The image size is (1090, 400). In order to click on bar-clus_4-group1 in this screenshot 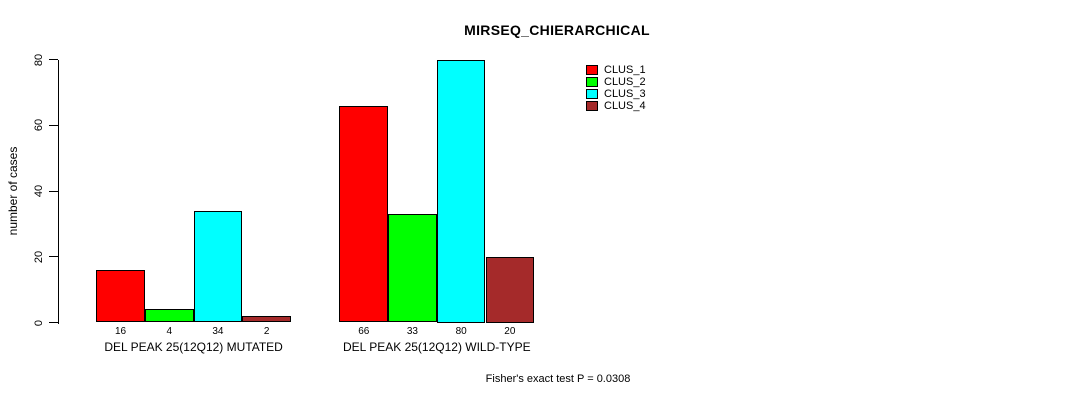, I will do `click(266, 319)`.